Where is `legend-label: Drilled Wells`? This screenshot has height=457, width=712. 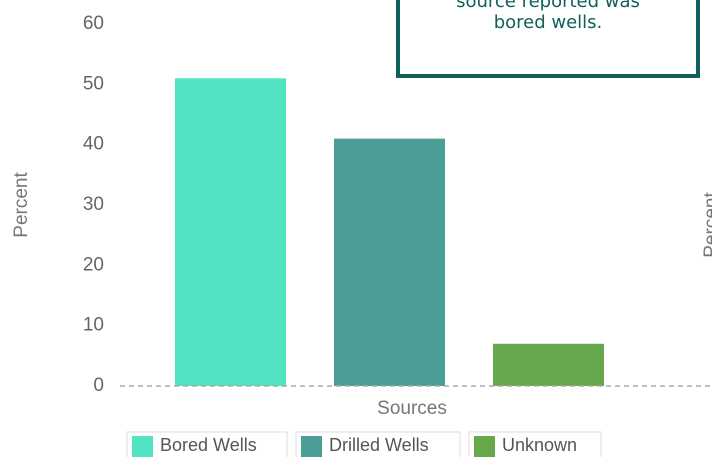
legend-label: Drilled Wells is located at coordinates (379, 445).